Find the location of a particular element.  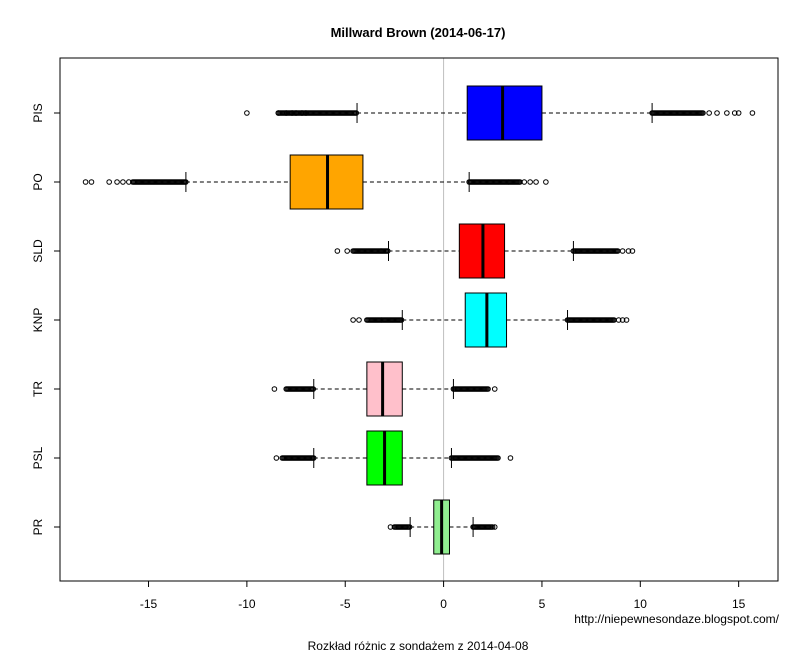

x-tick-label: -10 is located at coordinates (247, 604).